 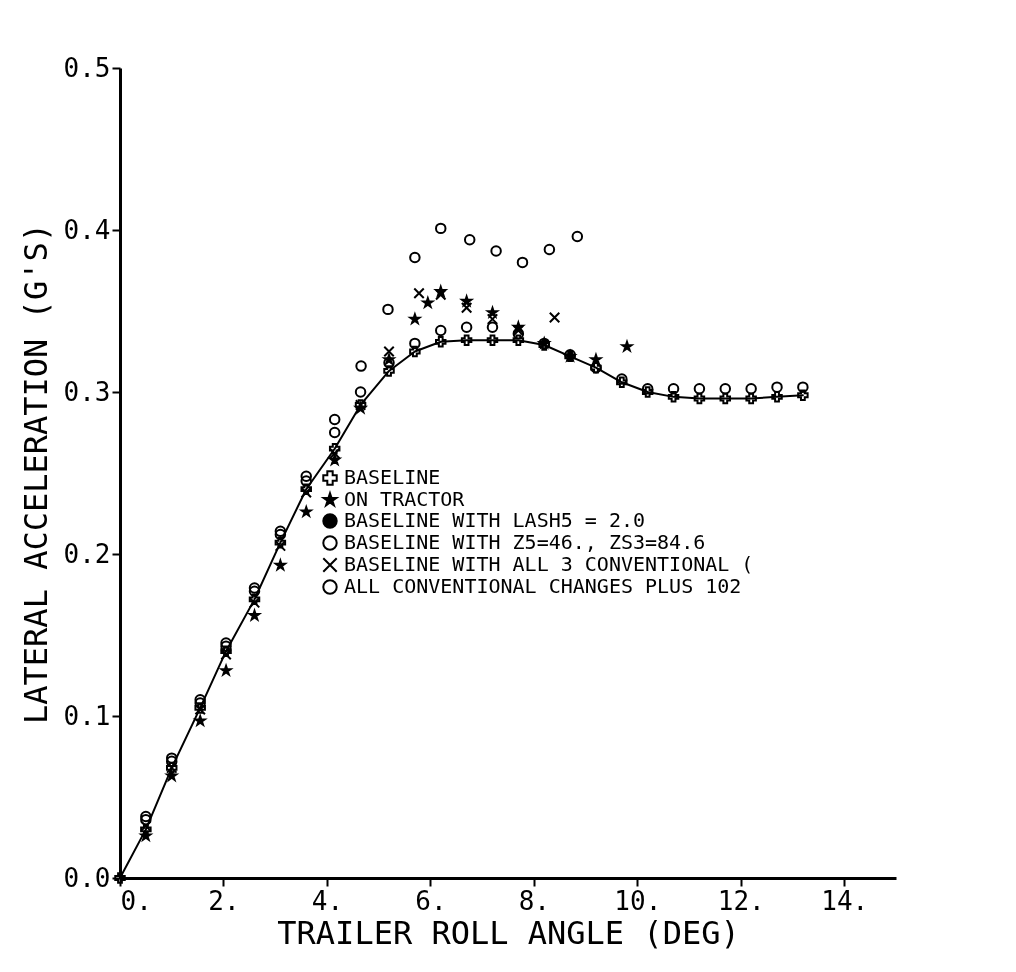 What do you see at coordinates (35, 473) in the screenshot?
I see `y-axis-title: LATERAL ACCELERATION (G'S)` at bounding box center [35, 473].